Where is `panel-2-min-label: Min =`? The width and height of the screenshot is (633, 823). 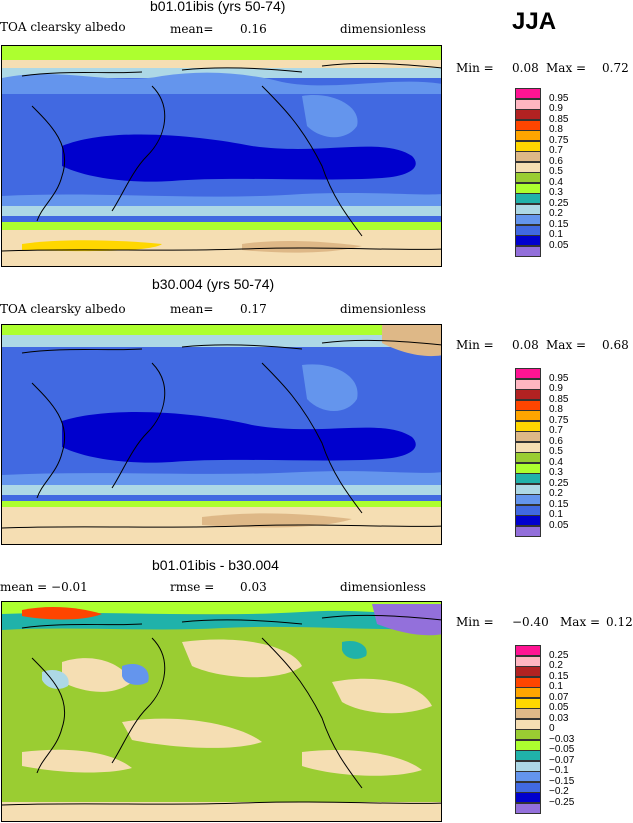 panel-2-min-label: Min = is located at coordinates (475, 345).